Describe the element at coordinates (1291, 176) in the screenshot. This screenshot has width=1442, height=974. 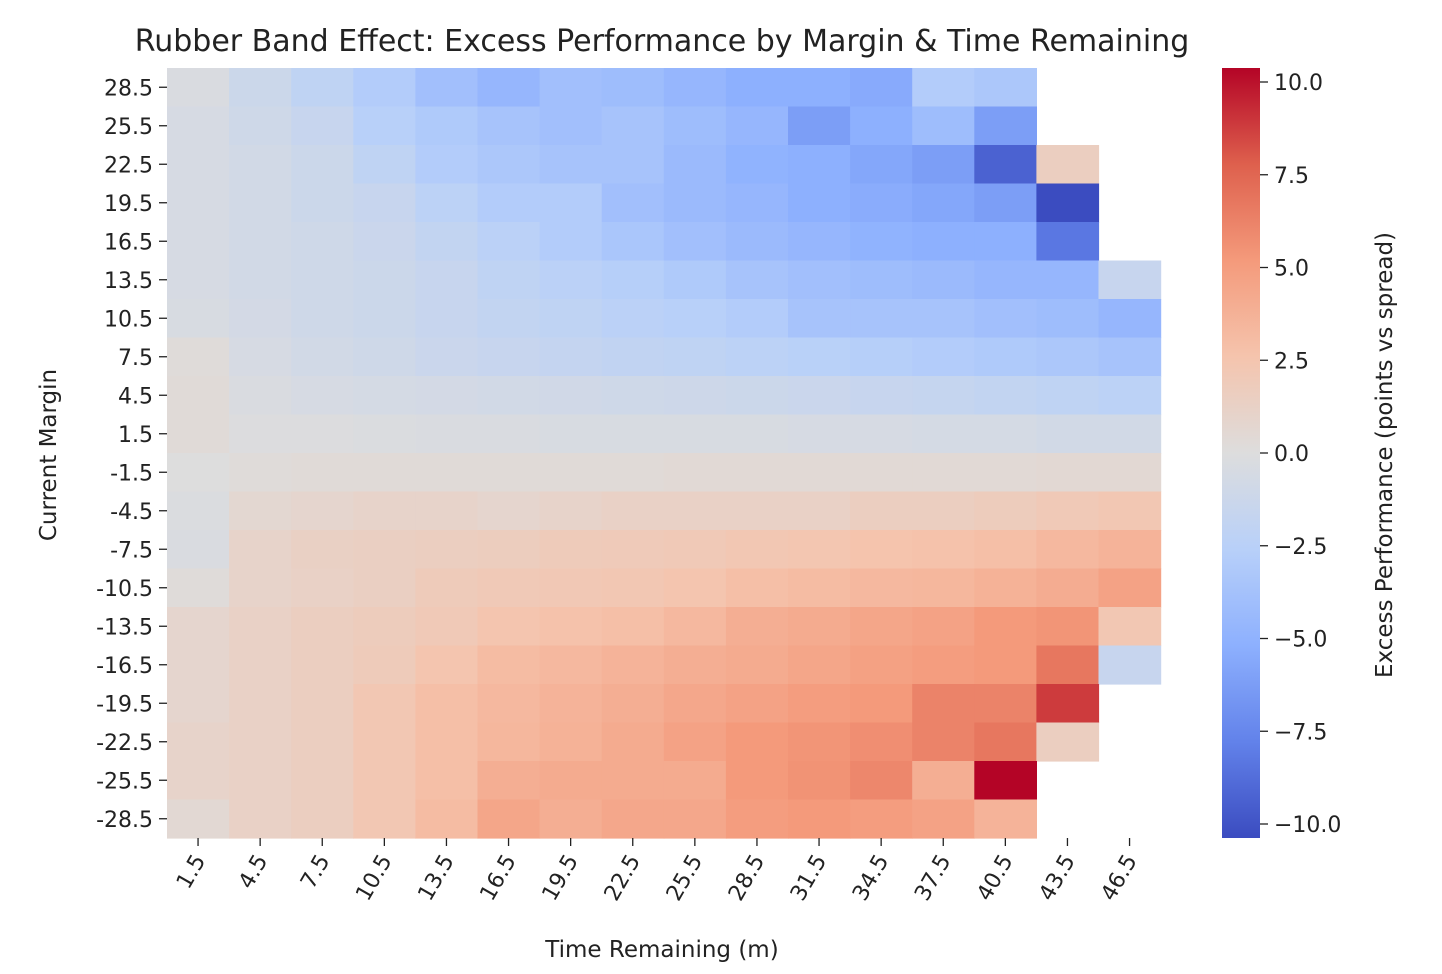
I see `colorbar-tick-label: 7.5` at that location.